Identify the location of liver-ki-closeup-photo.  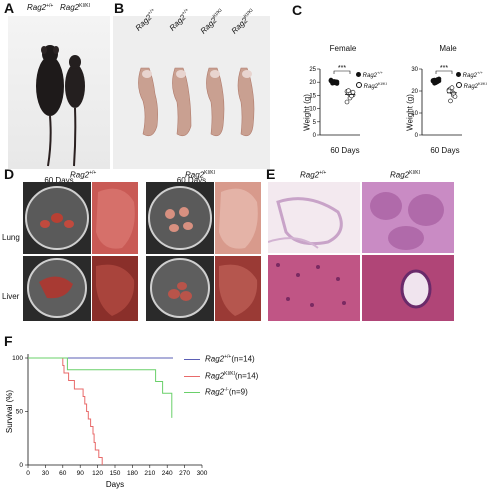
(238, 288).